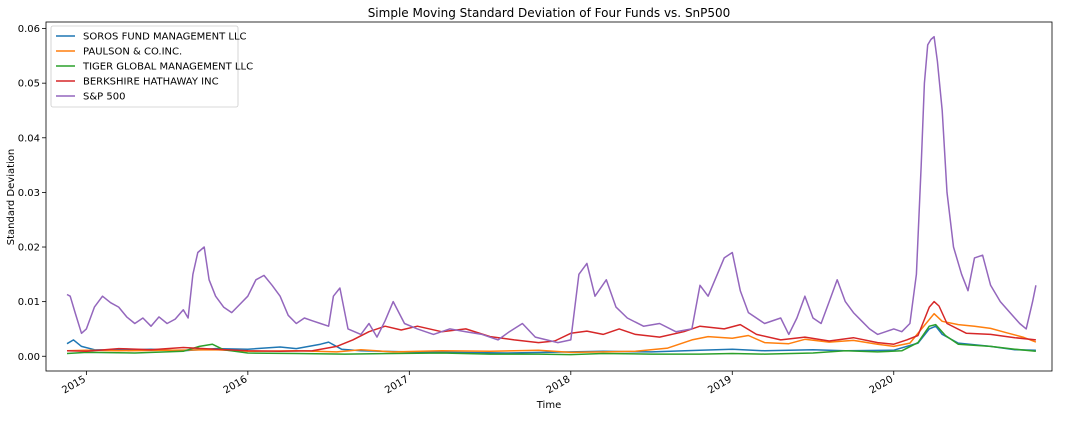  I want to click on x-tick-label: 2018, so click(559, 385).